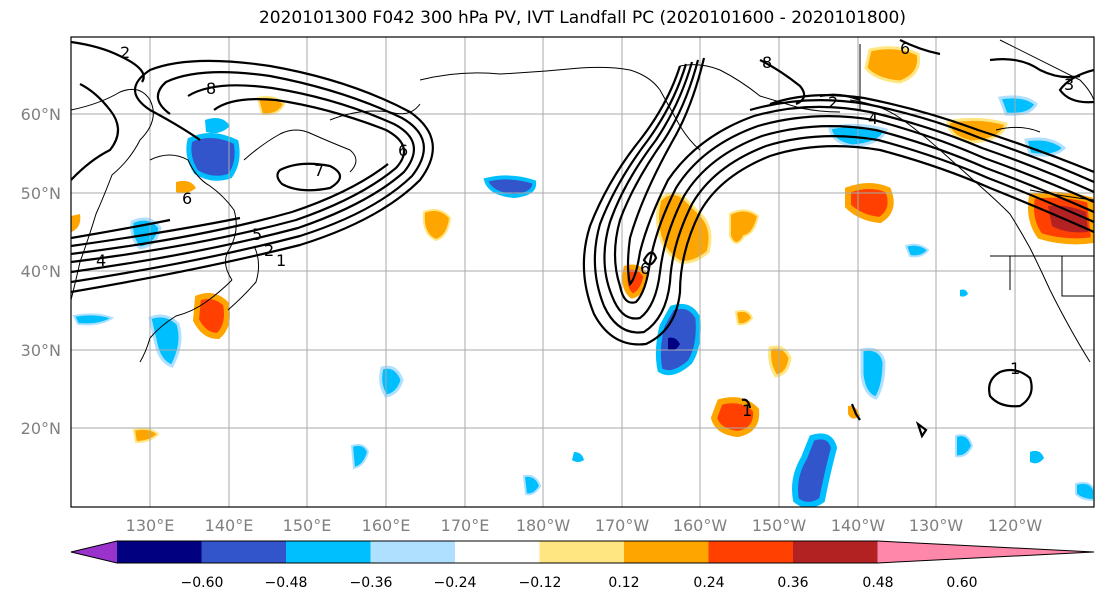  What do you see at coordinates (543, 525) in the screenshot?
I see `lon-tick: 180°W` at bounding box center [543, 525].